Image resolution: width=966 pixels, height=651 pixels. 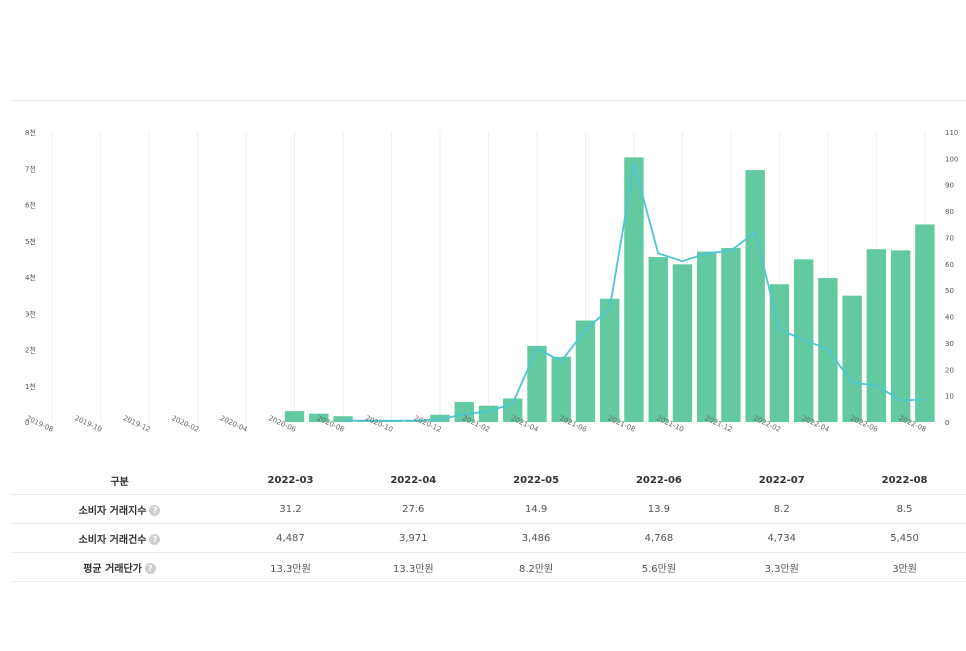 I want to click on x-axis-tick-label: 2019-10, so click(x=88, y=424).